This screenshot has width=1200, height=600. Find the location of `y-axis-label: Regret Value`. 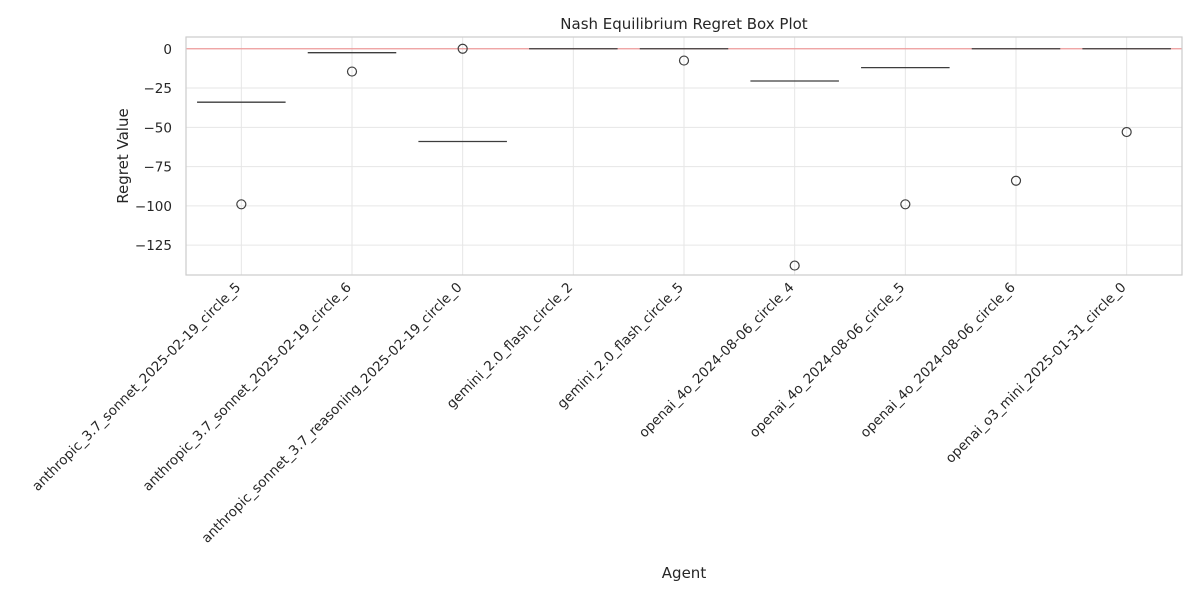

y-axis-label: Regret Value is located at coordinates (123, 155).